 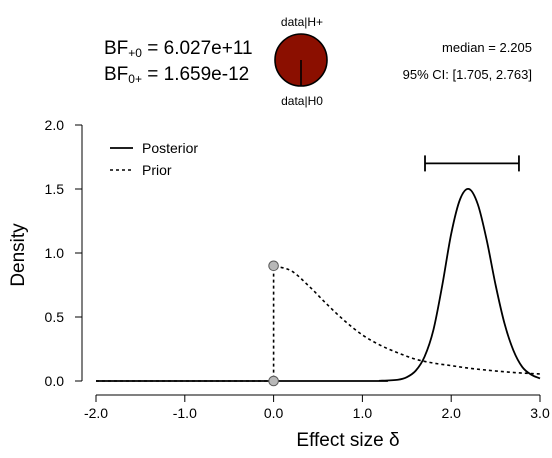 What do you see at coordinates (55, 317) in the screenshot?
I see `y-tick-label: 0.5` at bounding box center [55, 317].